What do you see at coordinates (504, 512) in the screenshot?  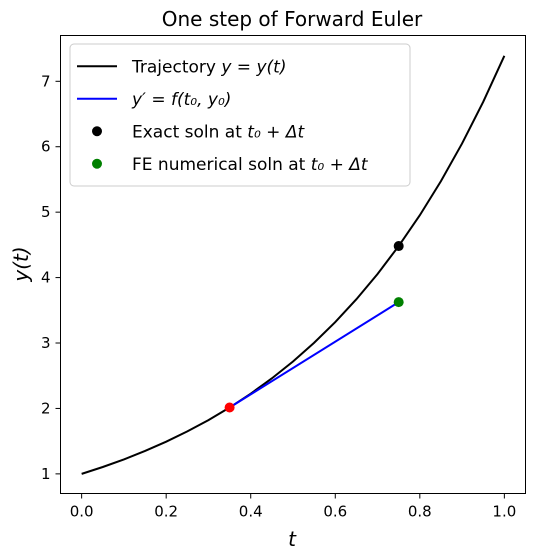 I see `x-tick-label: 1.0` at bounding box center [504, 512].